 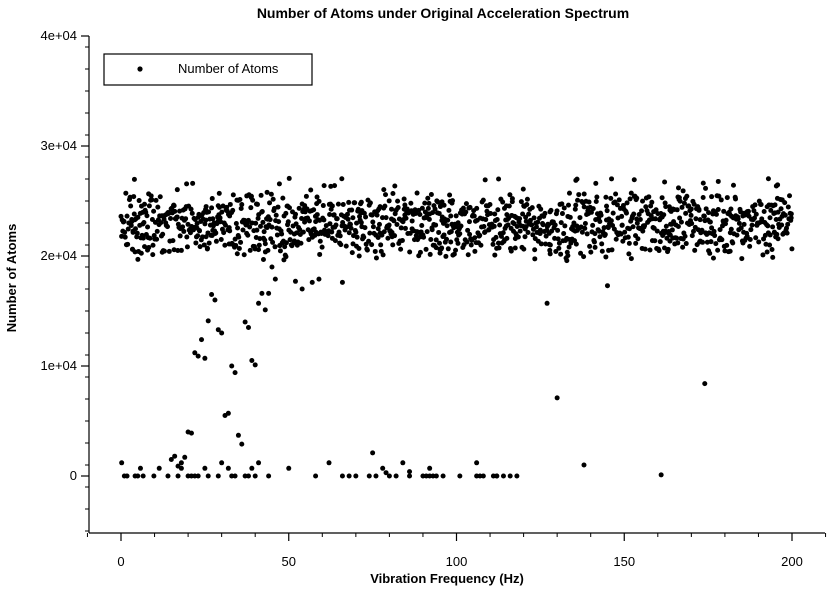 What do you see at coordinates (11, 278) in the screenshot?
I see `y-axis-label: Number of Atoms` at bounding box center [11, 278].